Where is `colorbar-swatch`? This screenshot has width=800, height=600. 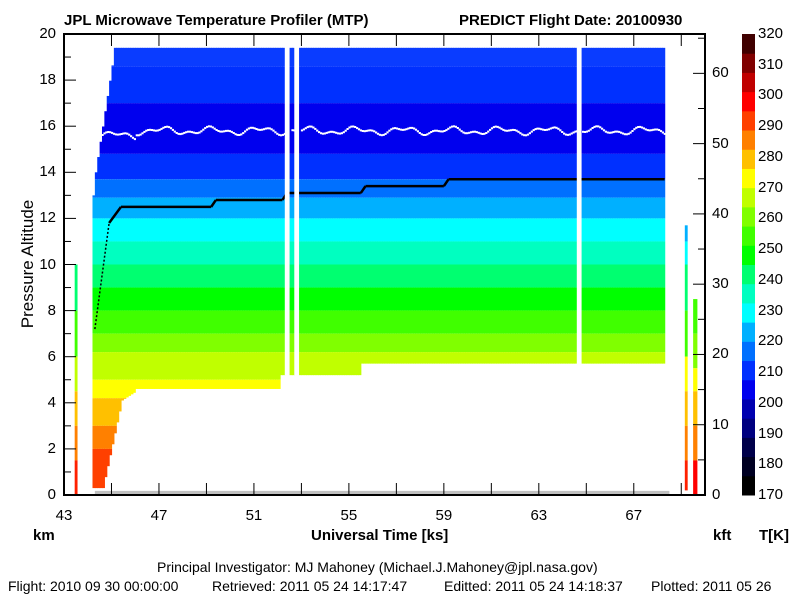 colorbar-swatch is located at coordinates (748, 447).